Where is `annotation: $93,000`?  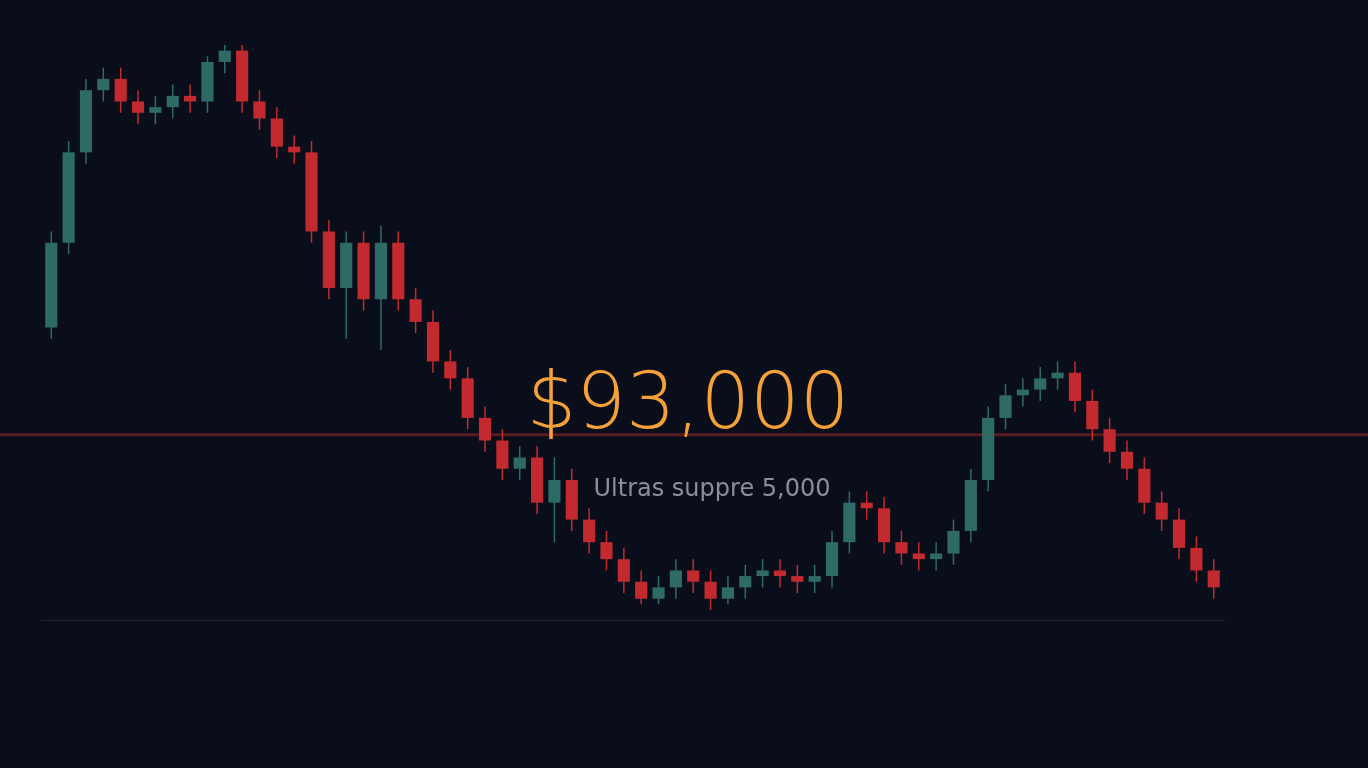
annotation: $93,000 is located at coordinates (688, 401).